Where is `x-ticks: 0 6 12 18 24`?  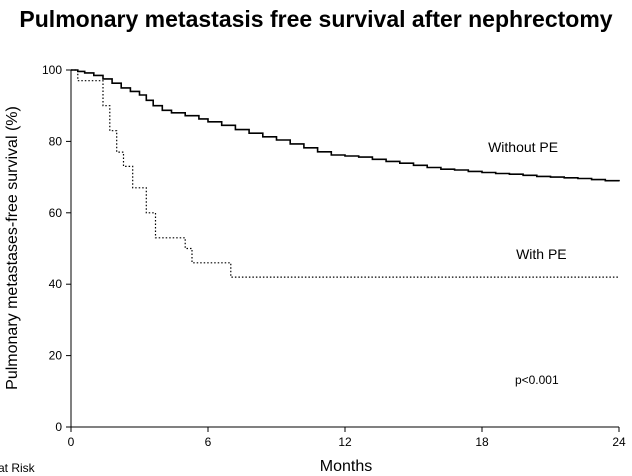 x-ticks: 0 6 12 18 24 is located at coordinates (347, 438).